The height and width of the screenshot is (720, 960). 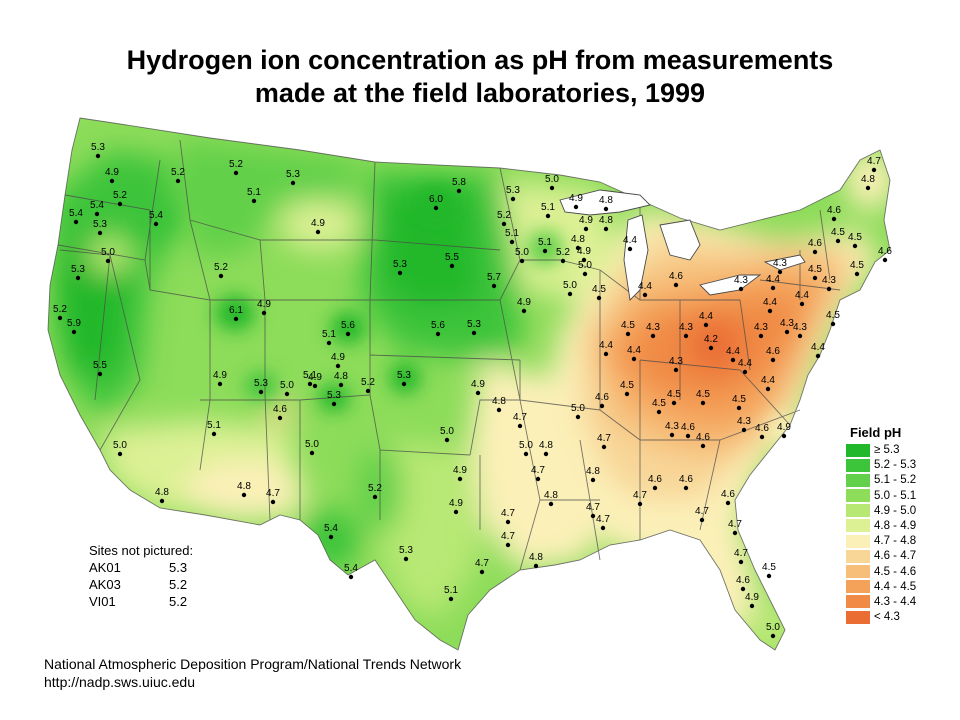 I want to click on legend-item: 4.5 - 4.6, so click(x=896, y=572).